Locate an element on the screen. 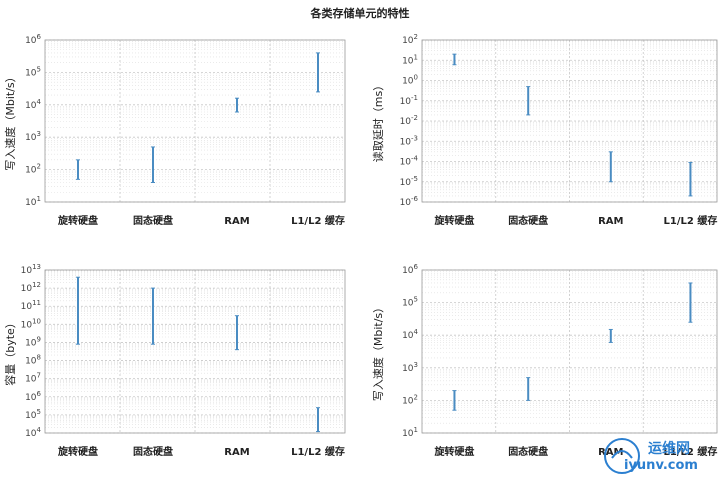 This screenshot has width=720, height=482. y-tick-exponent: 11 is located at coordinates (36, 303).